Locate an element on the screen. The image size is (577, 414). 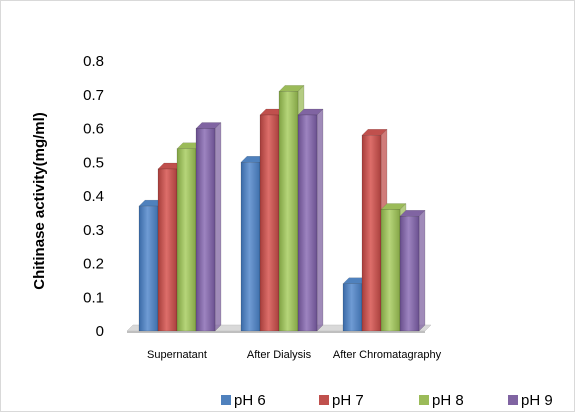
y-tick-label: 0.3 is located at coordinates (93, 230).